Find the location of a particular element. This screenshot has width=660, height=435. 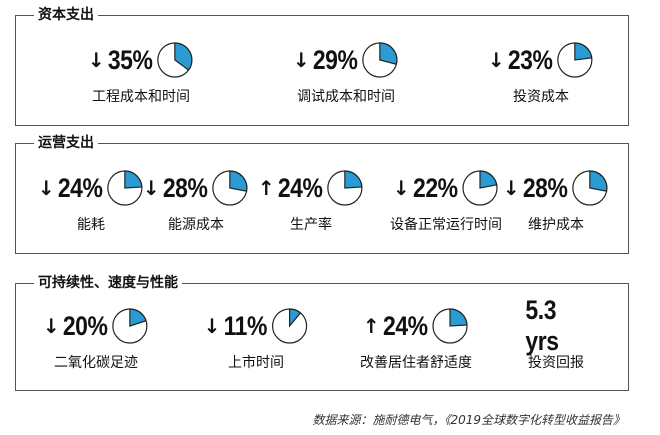

metric: ↓ 22% is located at coordinates (446, 188).